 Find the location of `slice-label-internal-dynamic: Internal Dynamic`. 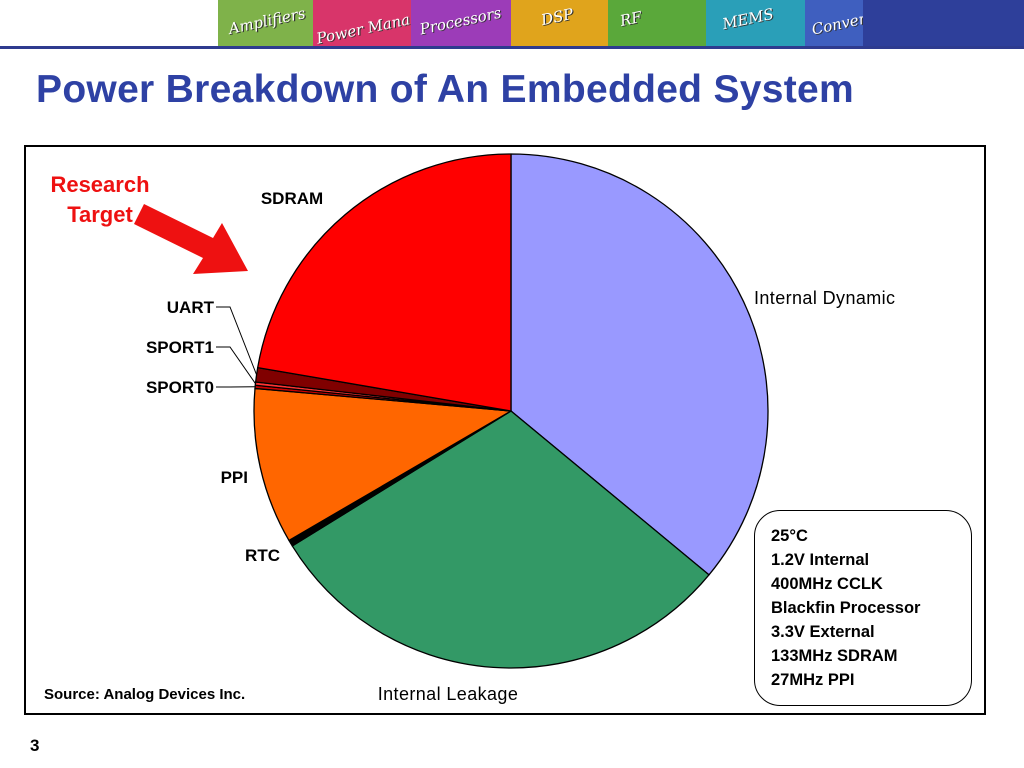

slice-label-internal-dynamic: Internal Dynamic is located at coordinates (824, 298).